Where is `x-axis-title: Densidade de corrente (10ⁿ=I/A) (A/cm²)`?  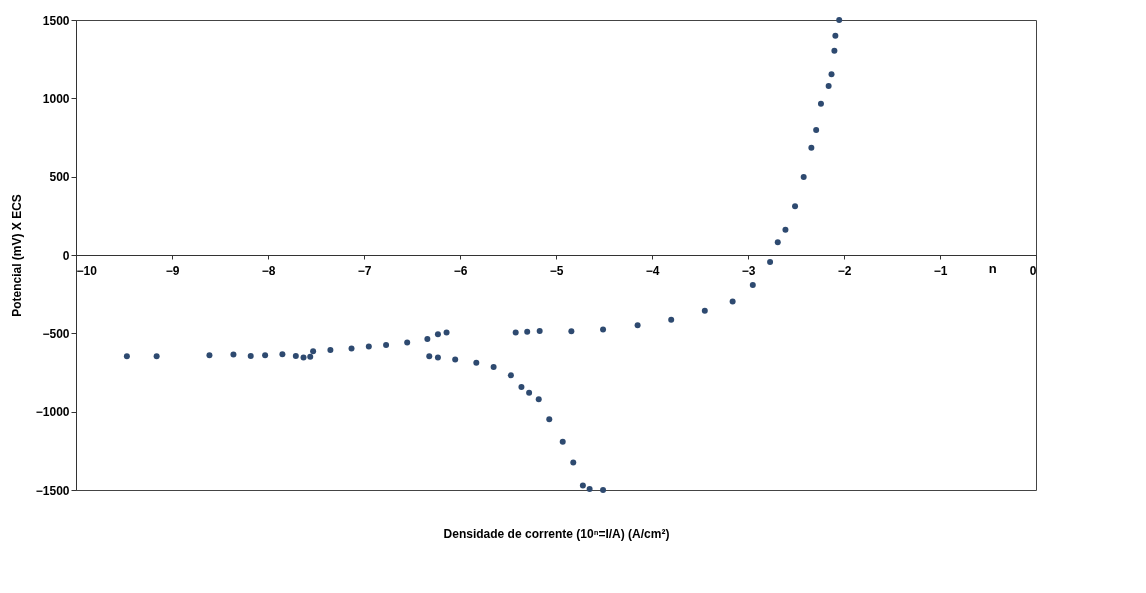
x-axis-title: Densidade de corrente (10ⁿ=I/A) (A/cm²) is located at coordinates (556, 533).